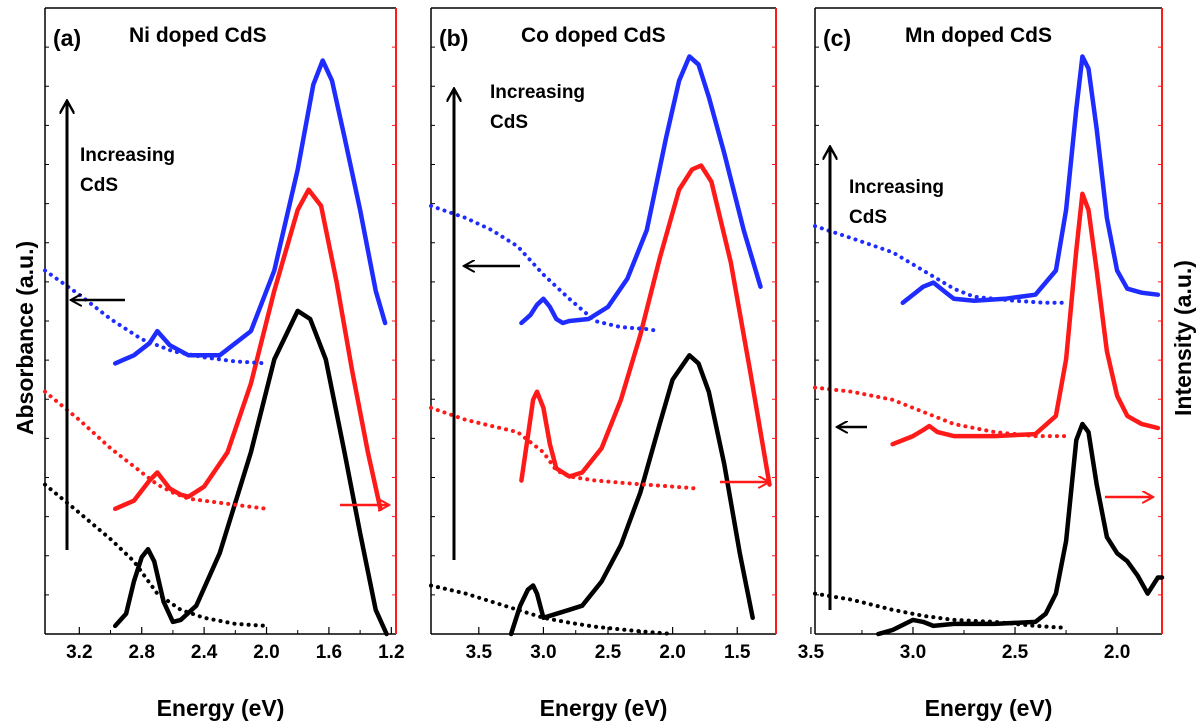  I want to click on x-tick-label: 1.2, so click(391, 652).